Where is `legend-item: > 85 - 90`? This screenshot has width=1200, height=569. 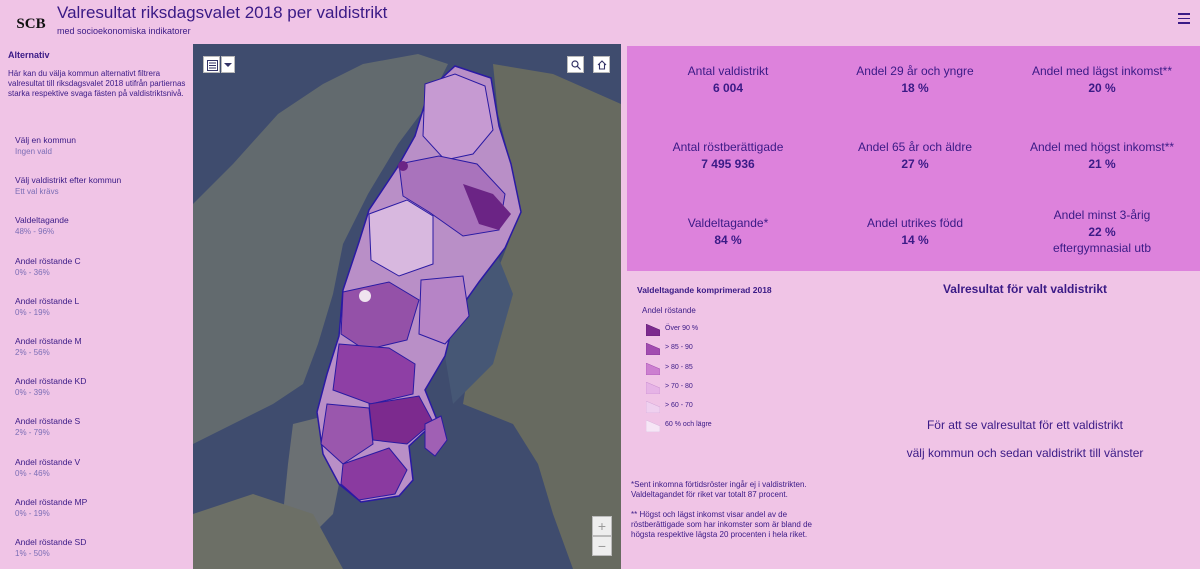 legend-item: > 85 - 90 is located at coordinates (741, 348).